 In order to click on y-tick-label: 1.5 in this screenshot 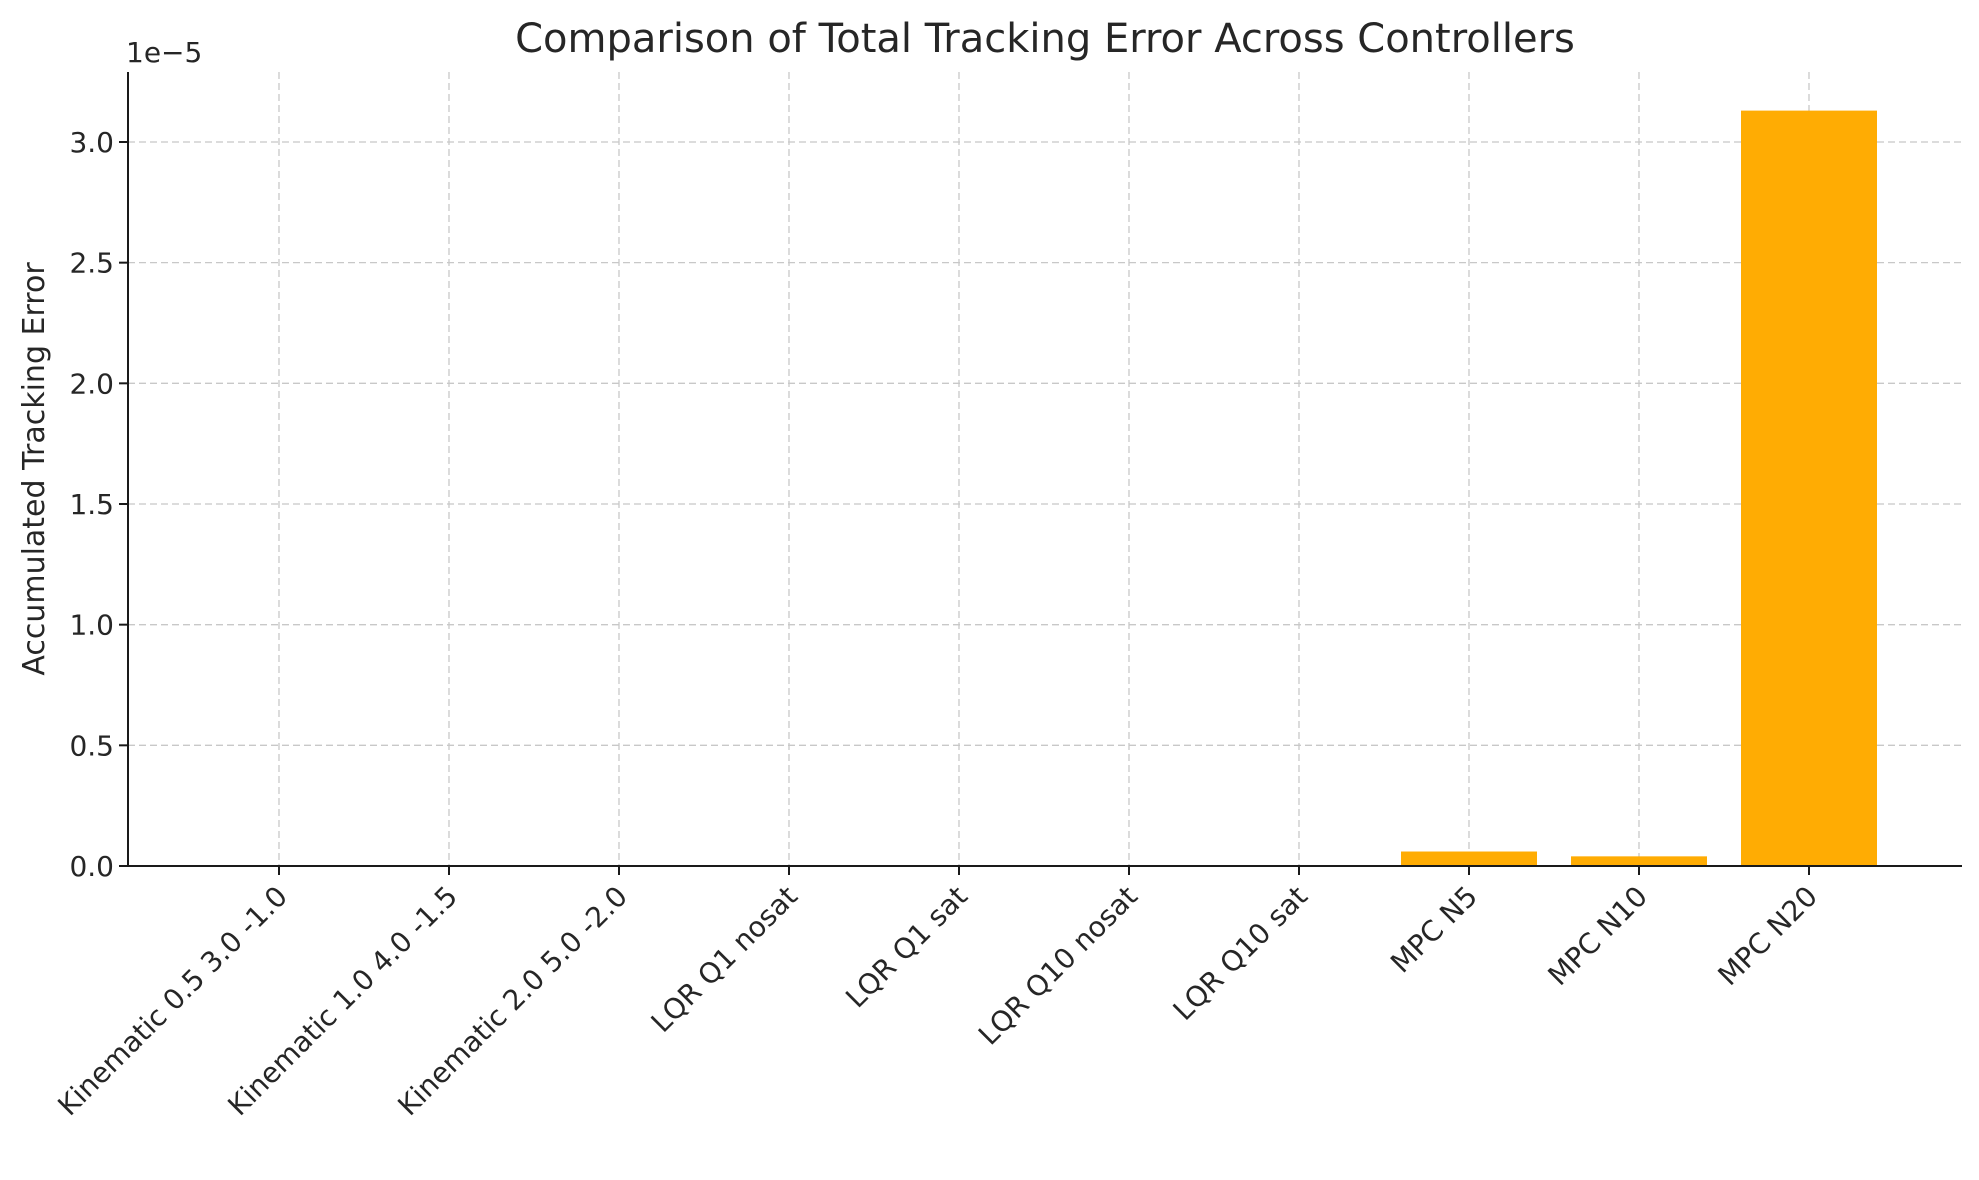, I will do `click(91, 504)`.